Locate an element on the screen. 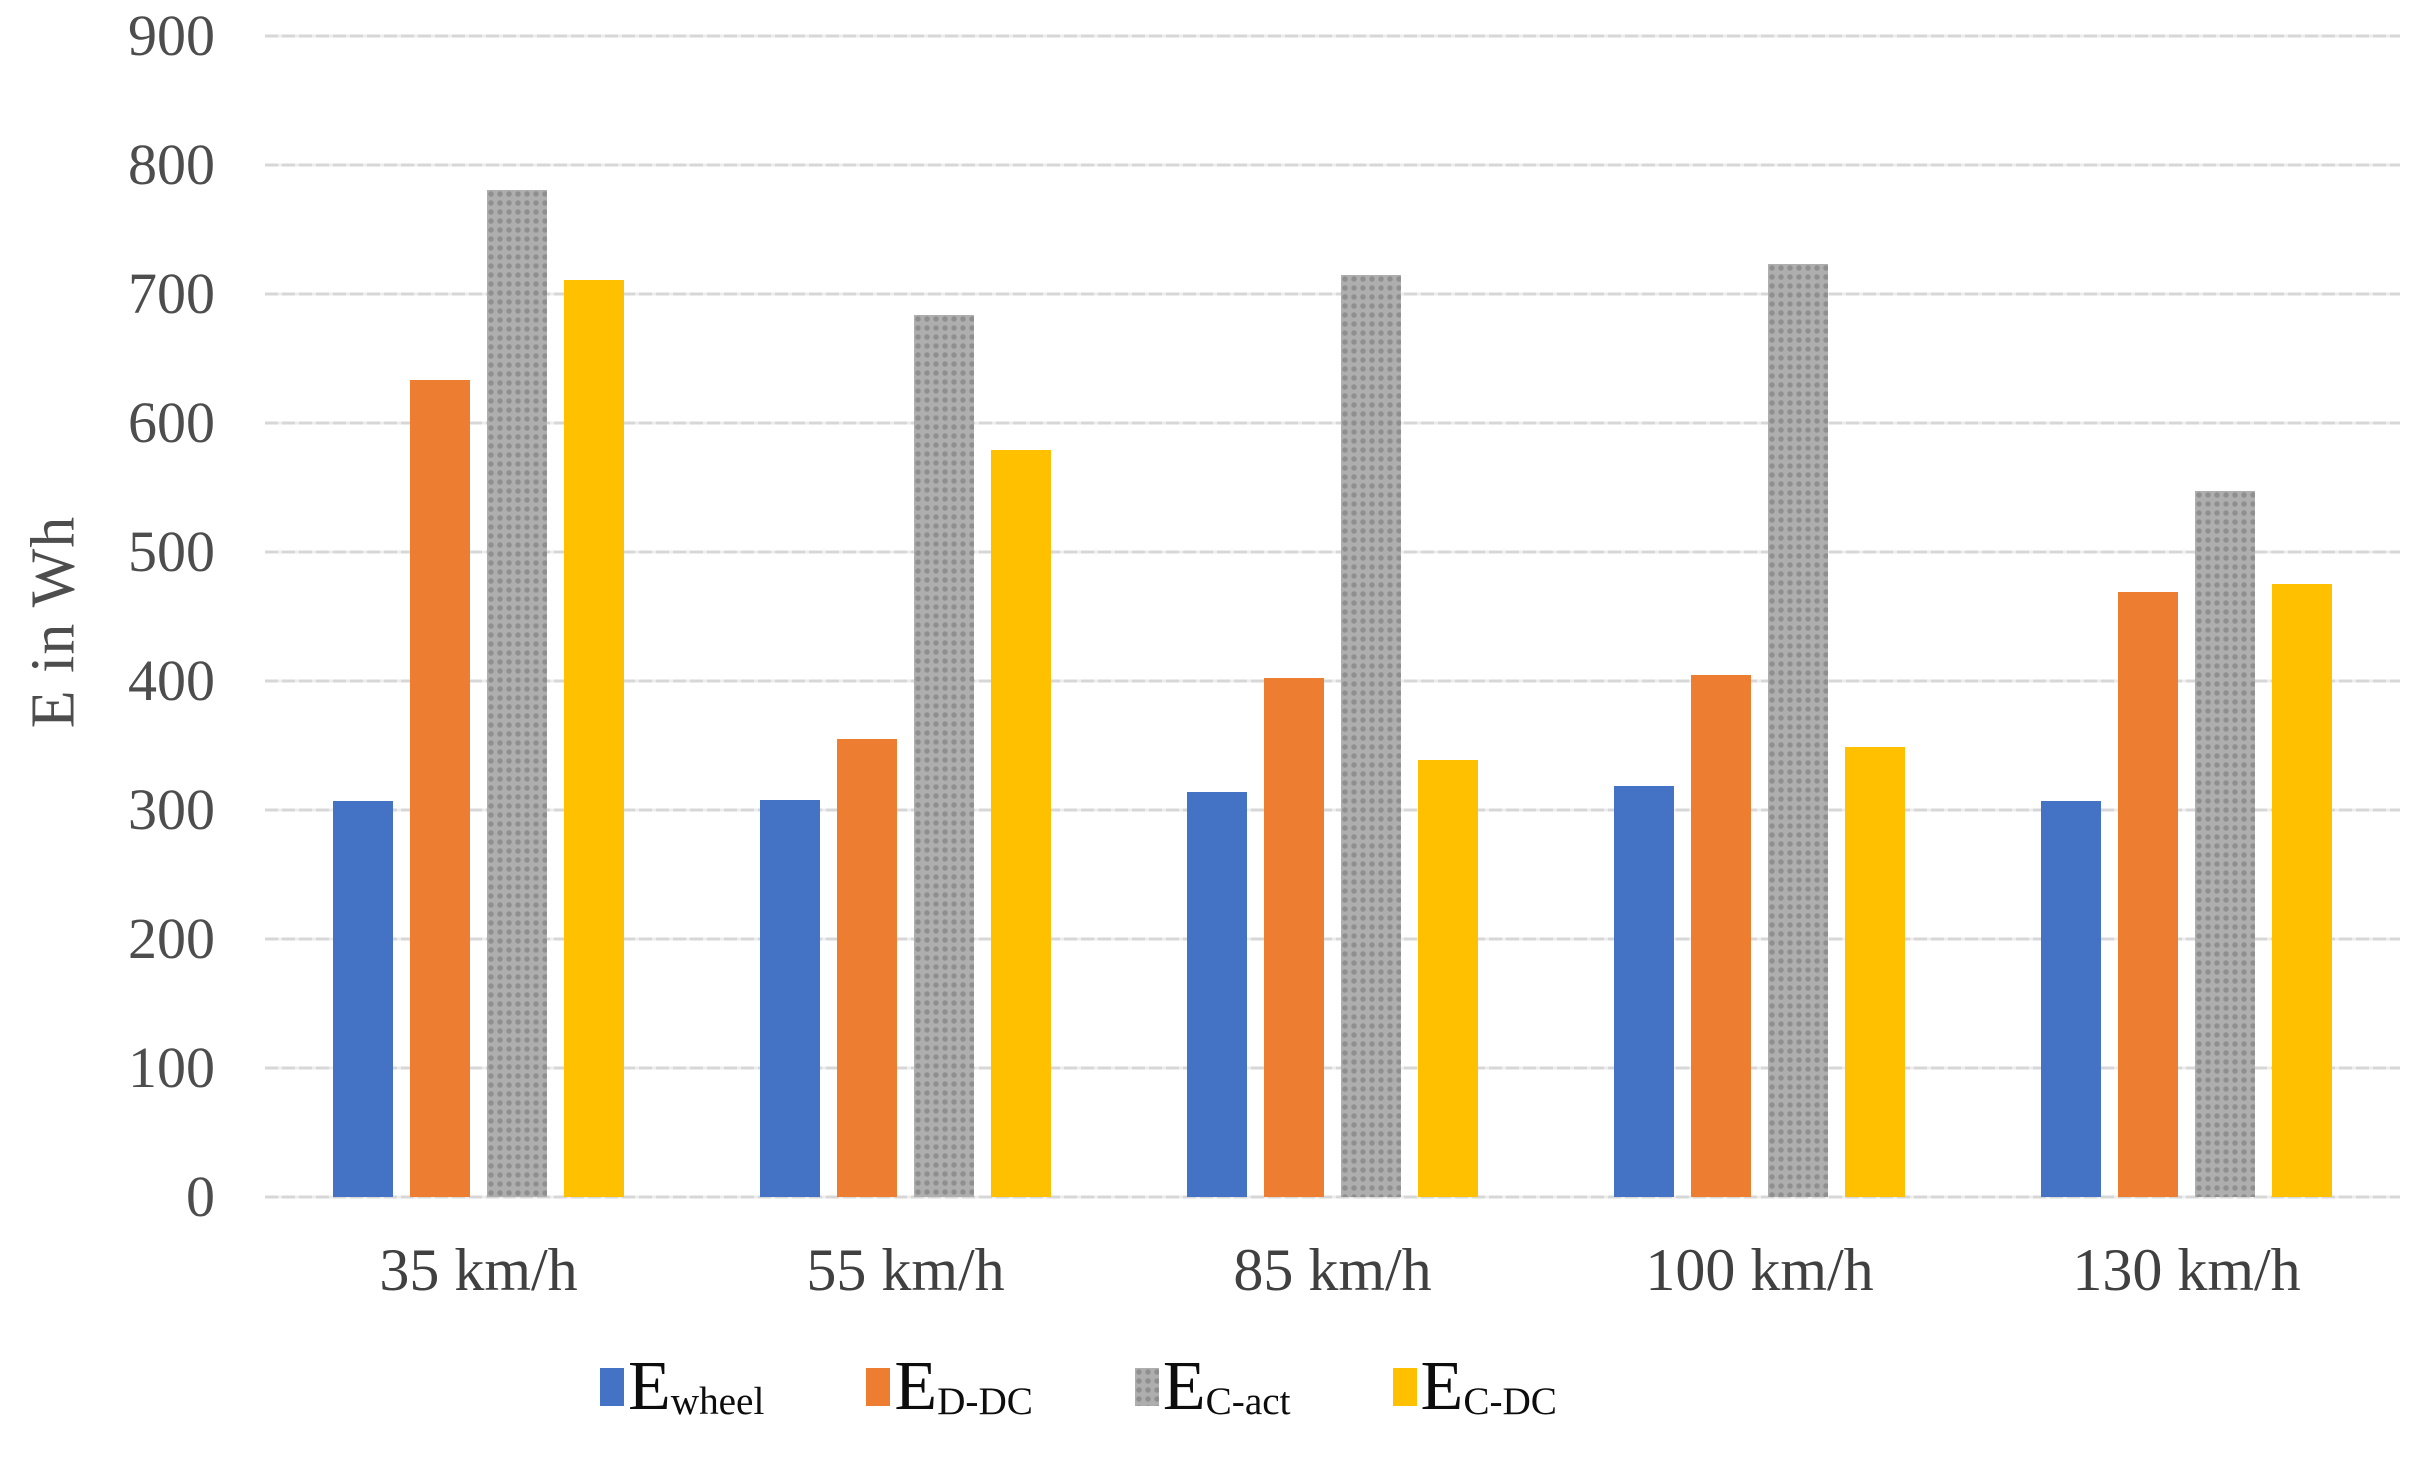 This screenshot has width=2429, height=1462. bar-group-85-km-h is located at coordinates (1332, 616).